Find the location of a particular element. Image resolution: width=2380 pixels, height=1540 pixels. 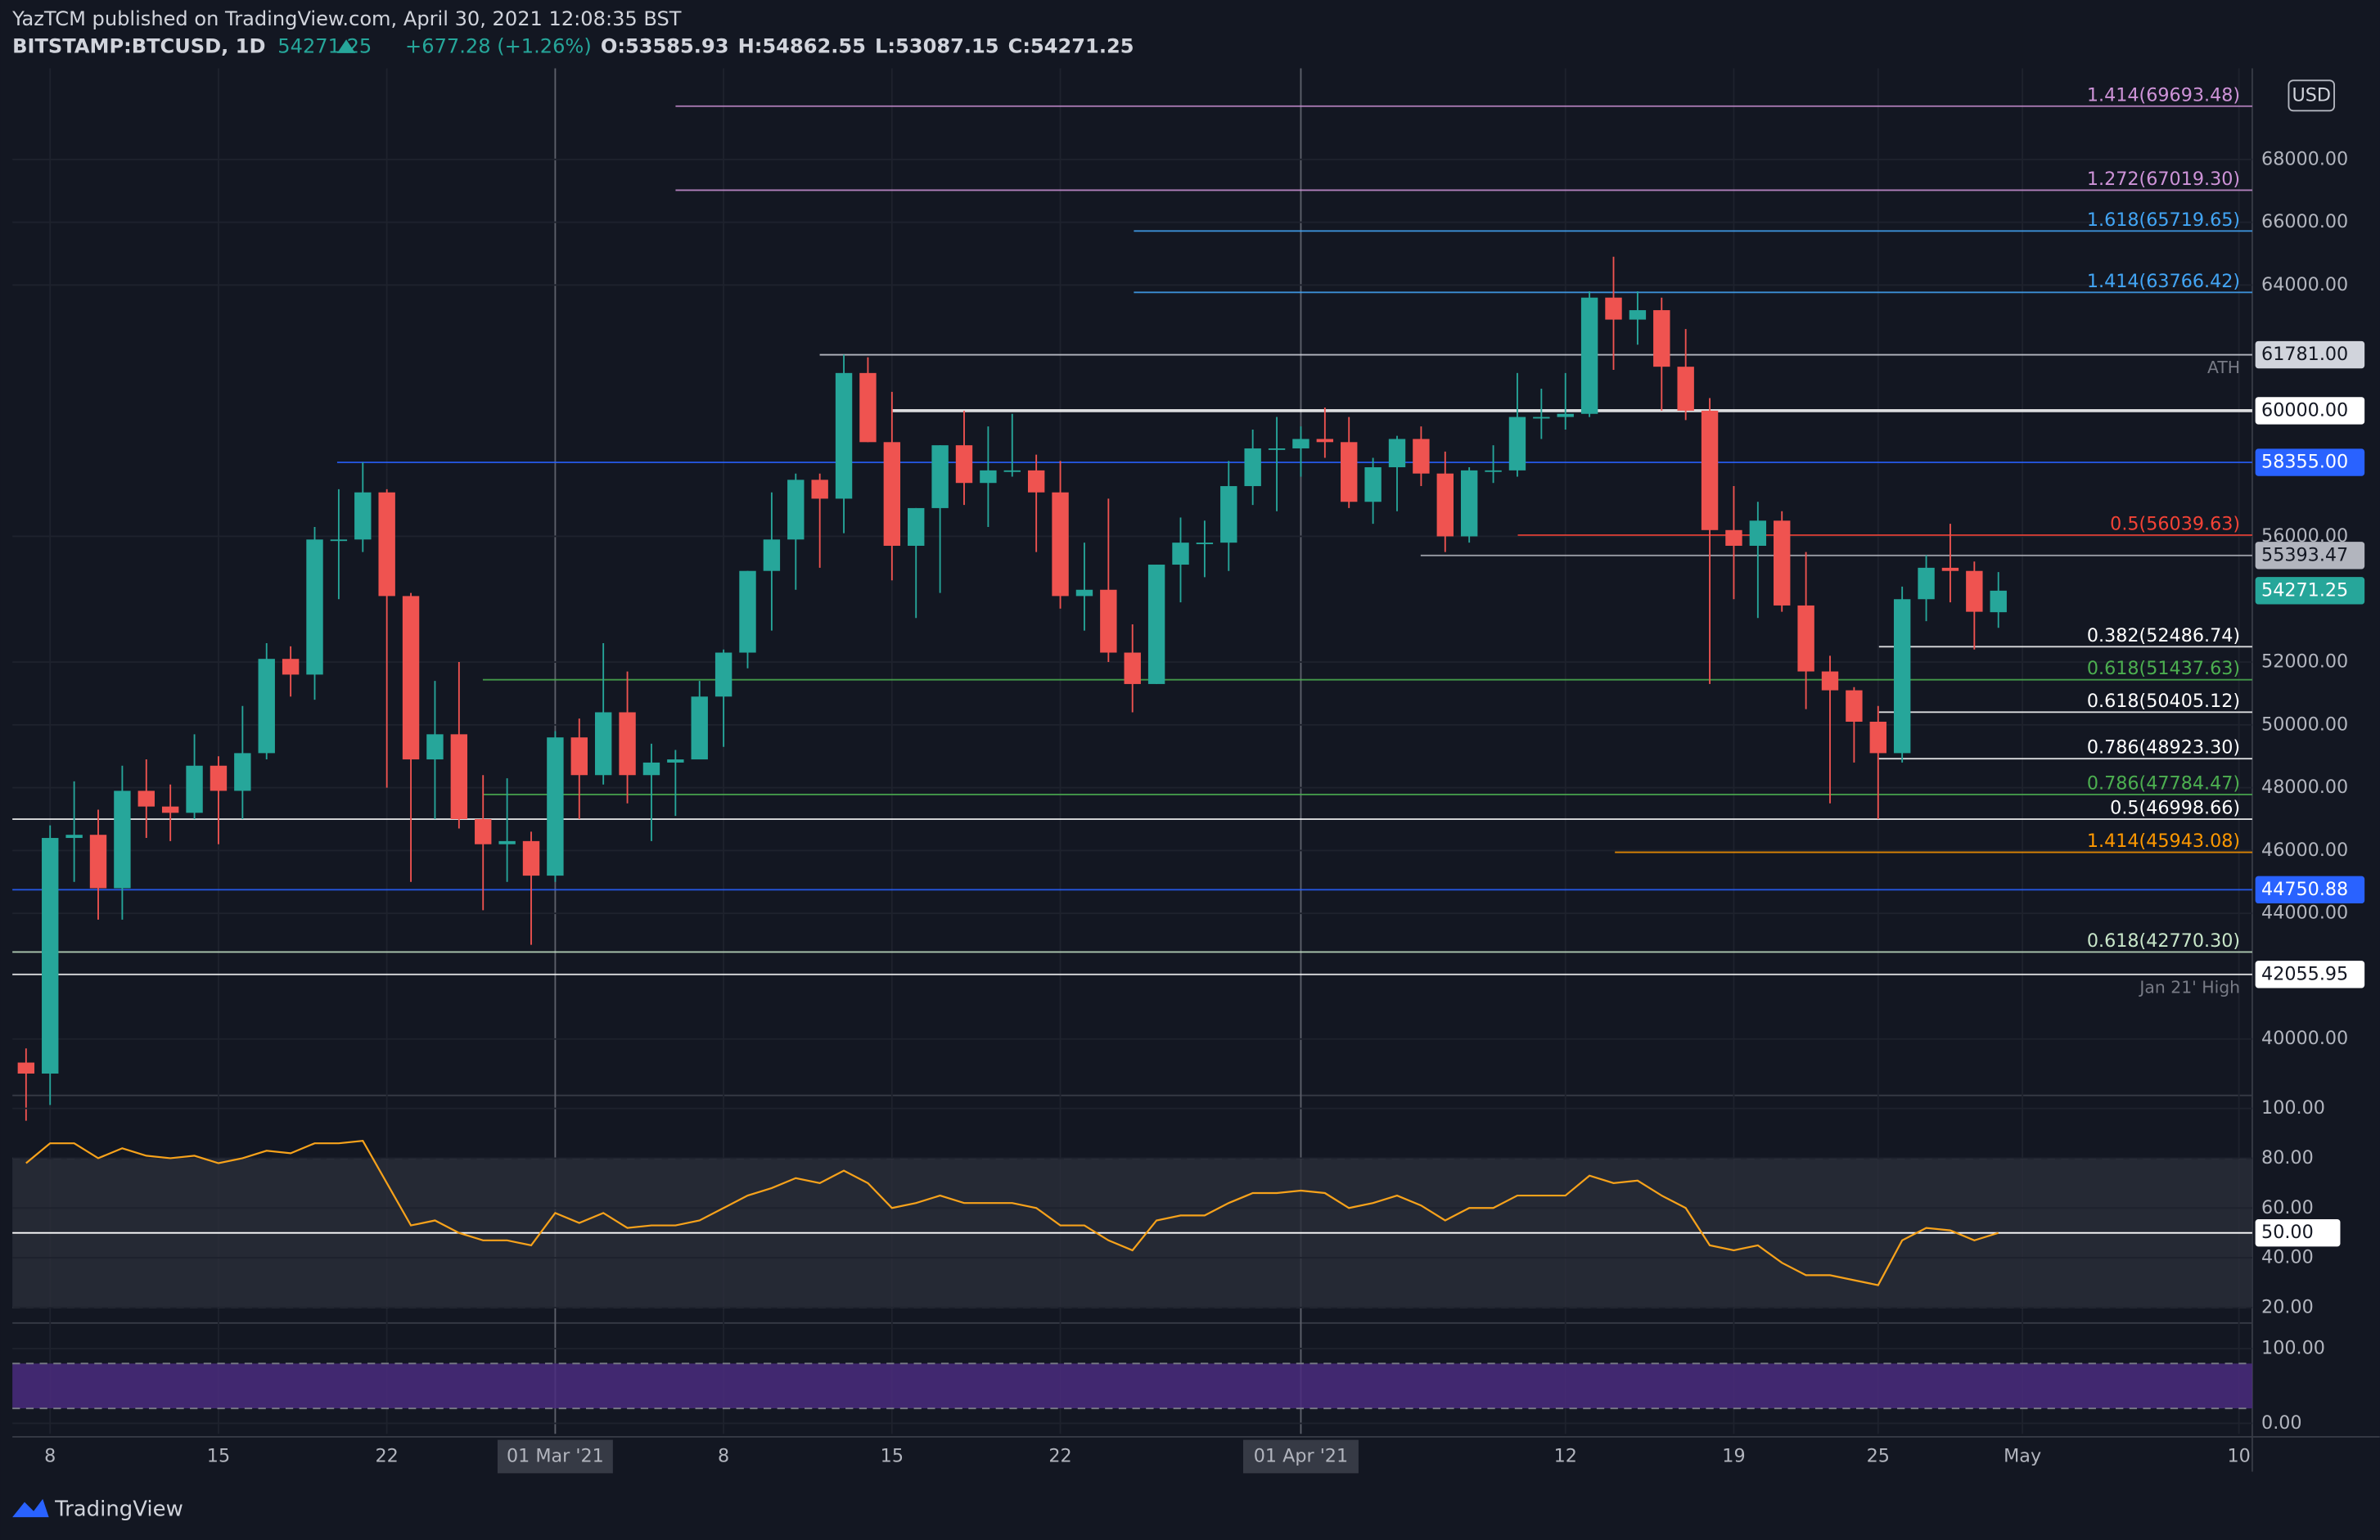

level-label: 1.414(45943.08) is located at coordinates (2163, 841).